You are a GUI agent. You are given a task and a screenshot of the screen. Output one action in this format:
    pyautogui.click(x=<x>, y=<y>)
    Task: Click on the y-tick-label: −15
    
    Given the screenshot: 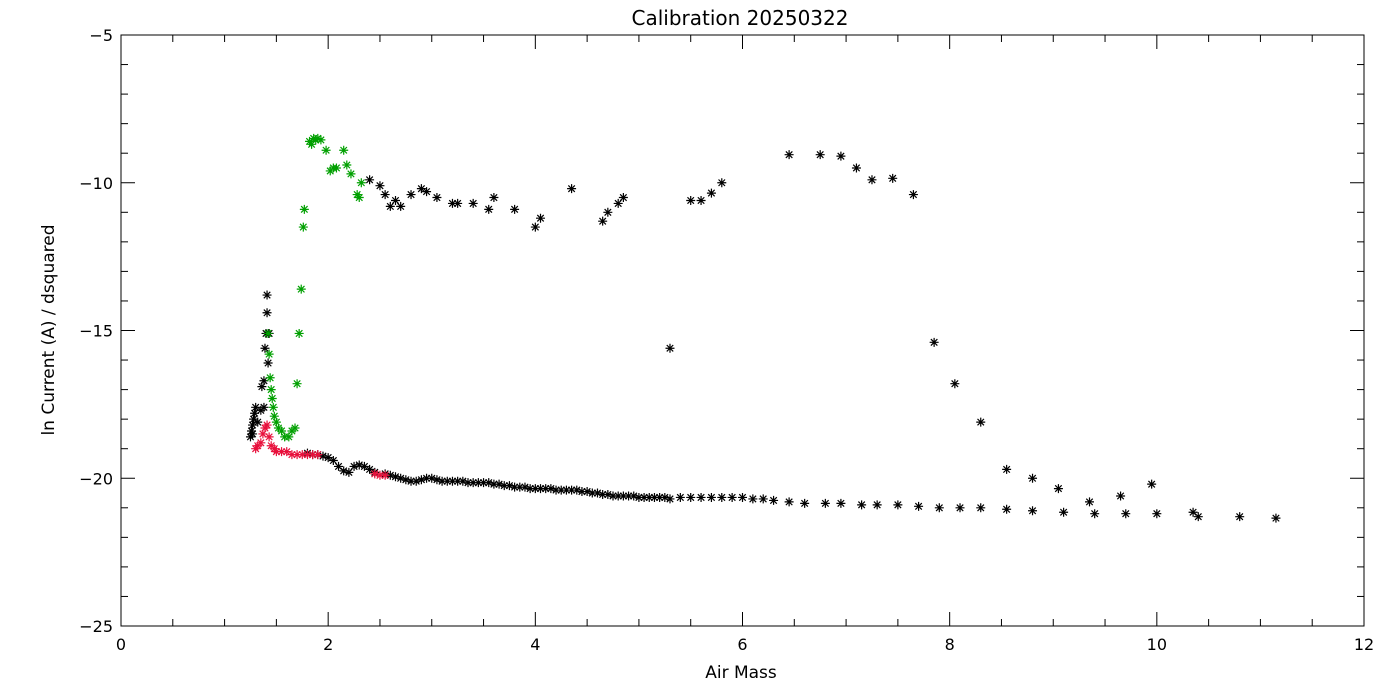 What is the action you would take?
    pyautogui.click(x=96, y=331)
    